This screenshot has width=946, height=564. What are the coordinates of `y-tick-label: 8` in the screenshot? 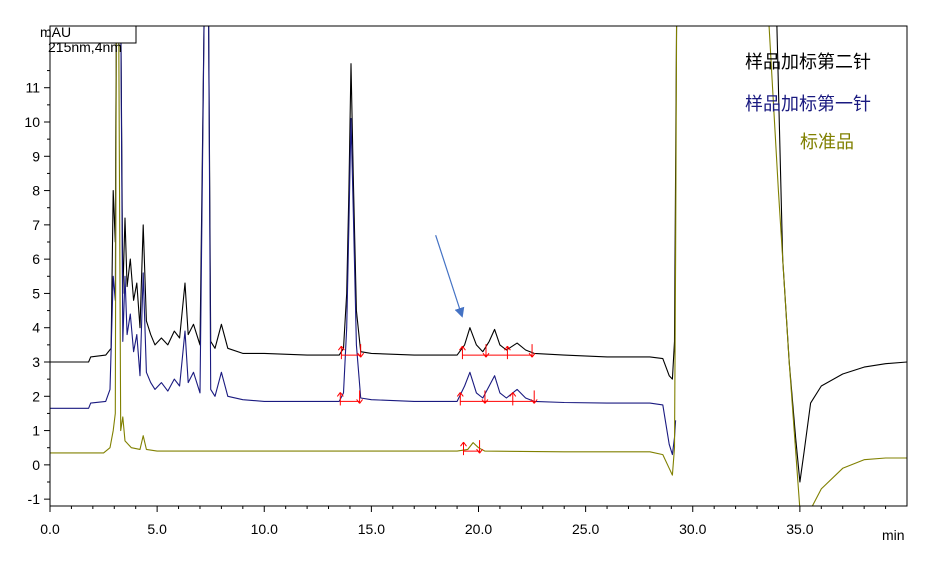 It's located at (36, 191).